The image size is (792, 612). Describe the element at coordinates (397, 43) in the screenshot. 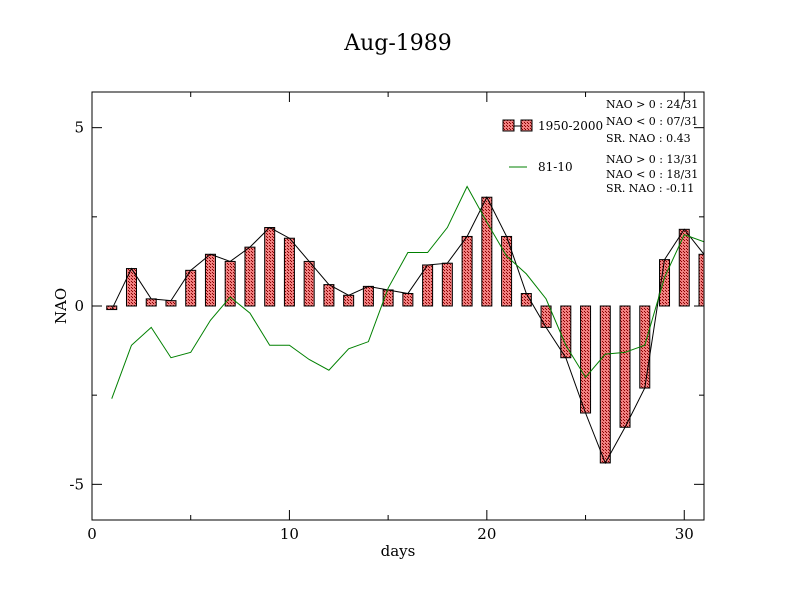

I see `chart-title: Aug-1989` at that location.